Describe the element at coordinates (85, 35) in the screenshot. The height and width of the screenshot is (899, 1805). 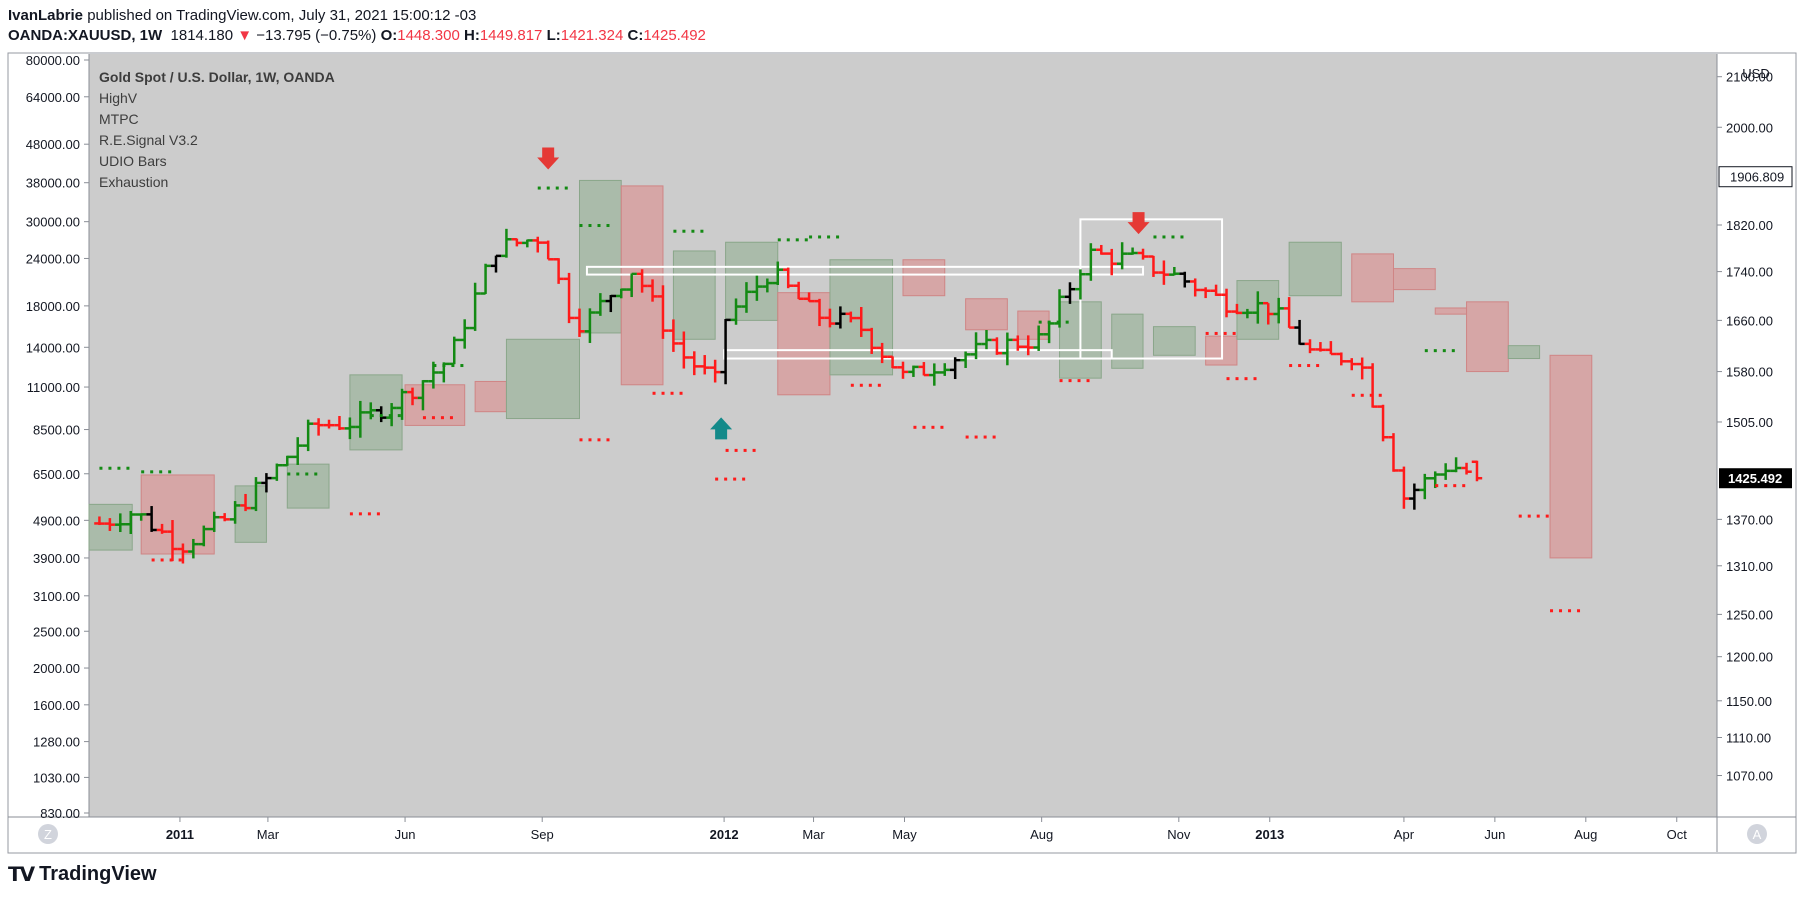
I see `symbol-name: OANDA:XAUUSD, 1W` at that location.